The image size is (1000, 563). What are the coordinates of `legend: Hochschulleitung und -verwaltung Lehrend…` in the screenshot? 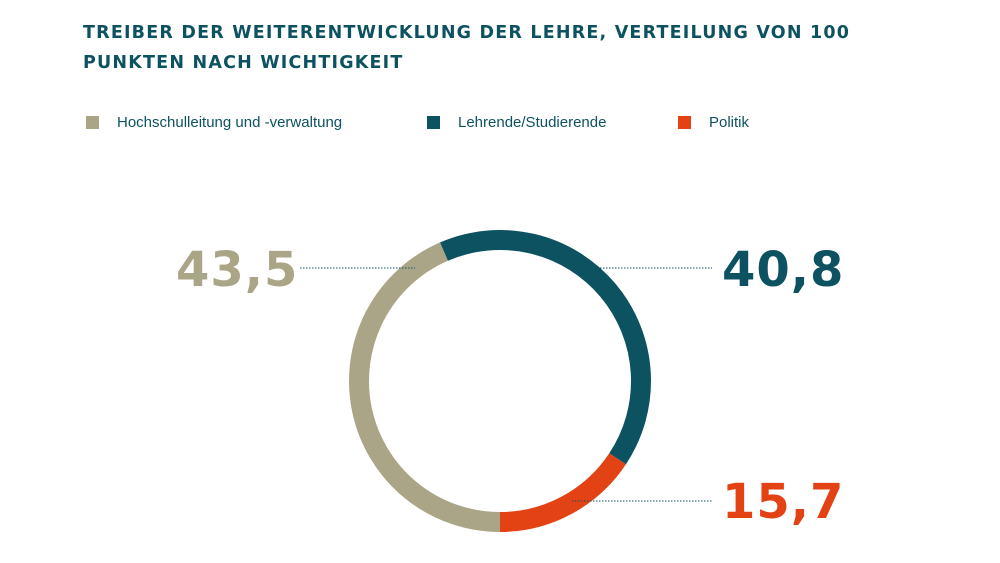 It's located at (500, 125).